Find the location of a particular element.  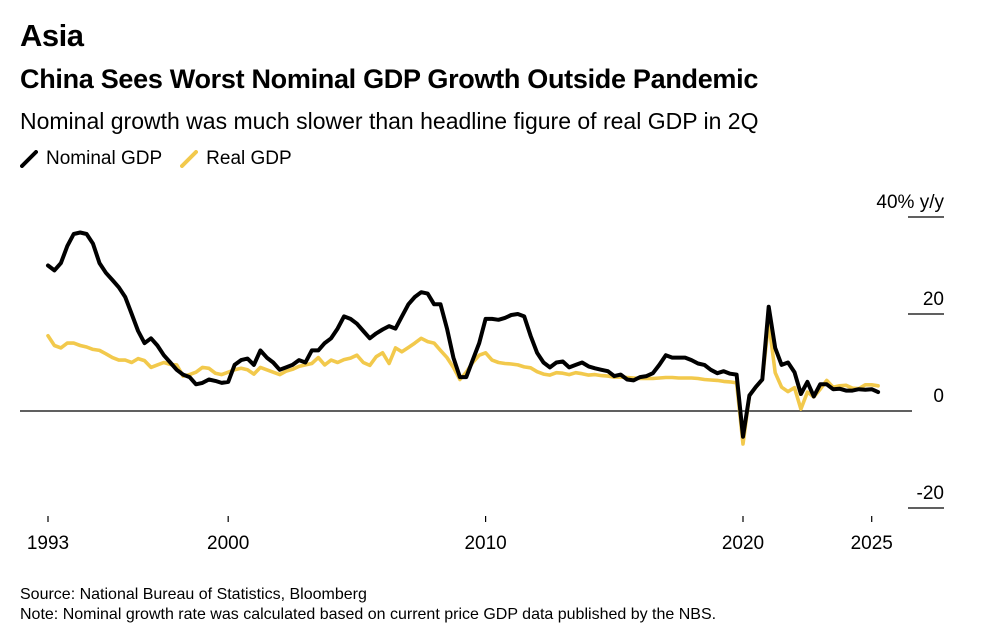

y-tick-label: 0 is located at coordinates (938, 396).